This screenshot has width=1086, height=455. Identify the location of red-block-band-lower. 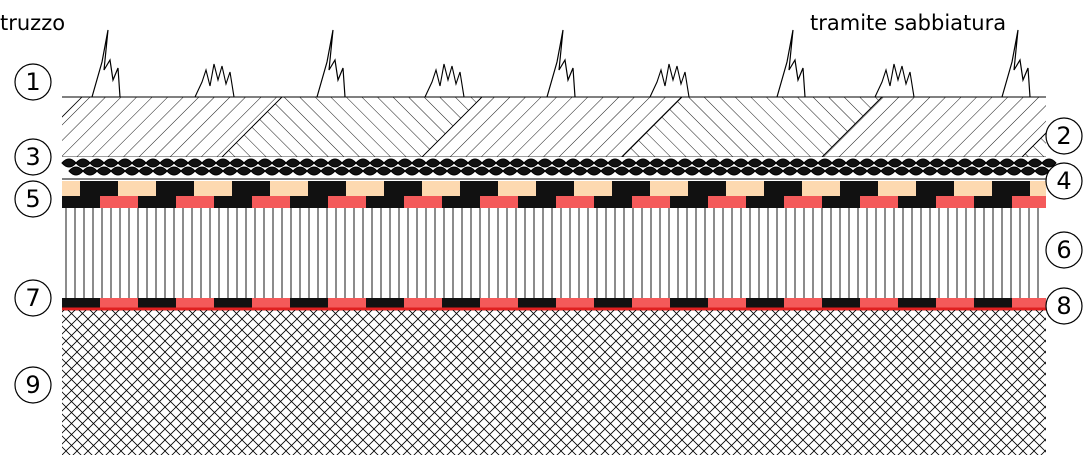
(554, 303).